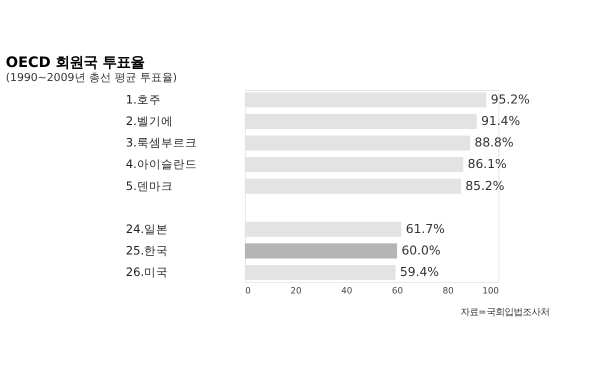 The height and width of the screenshot is (380, 600). I want to click on y-tick-label: 5.덴마크, so click(149, 185).